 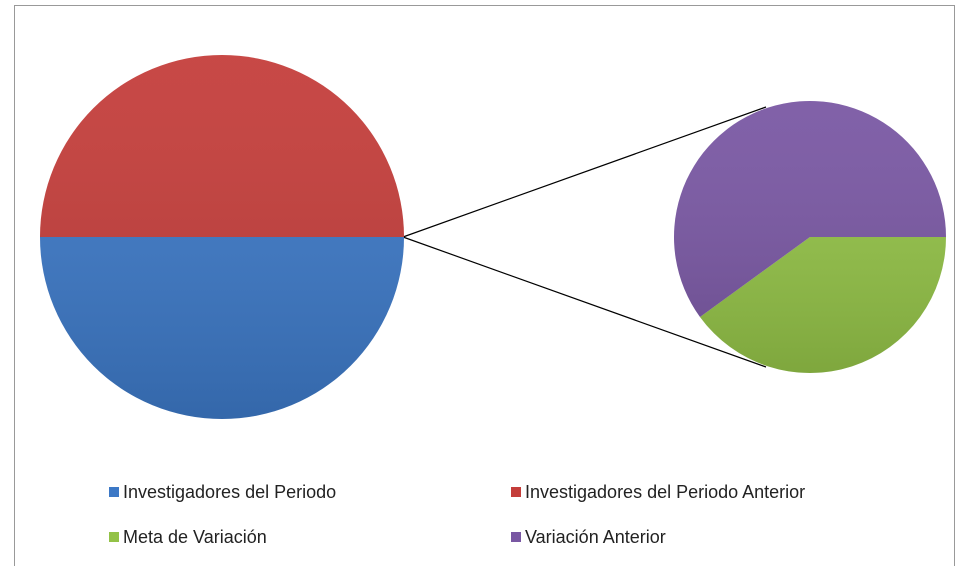 I want to click on legend-label: Investigadores del Periodo Anterior, so click(x=665, y=492).